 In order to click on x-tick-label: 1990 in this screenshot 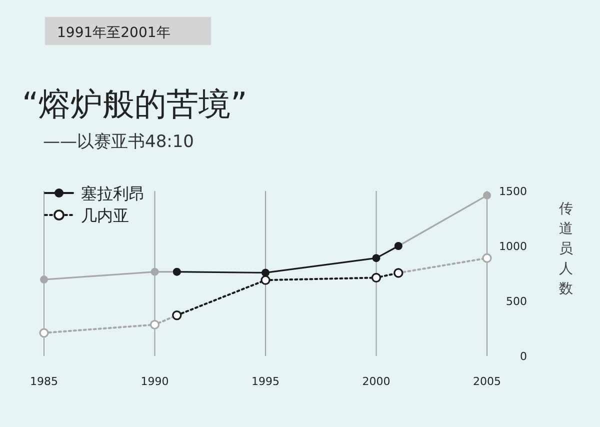, I will do `click(154, 381)`.